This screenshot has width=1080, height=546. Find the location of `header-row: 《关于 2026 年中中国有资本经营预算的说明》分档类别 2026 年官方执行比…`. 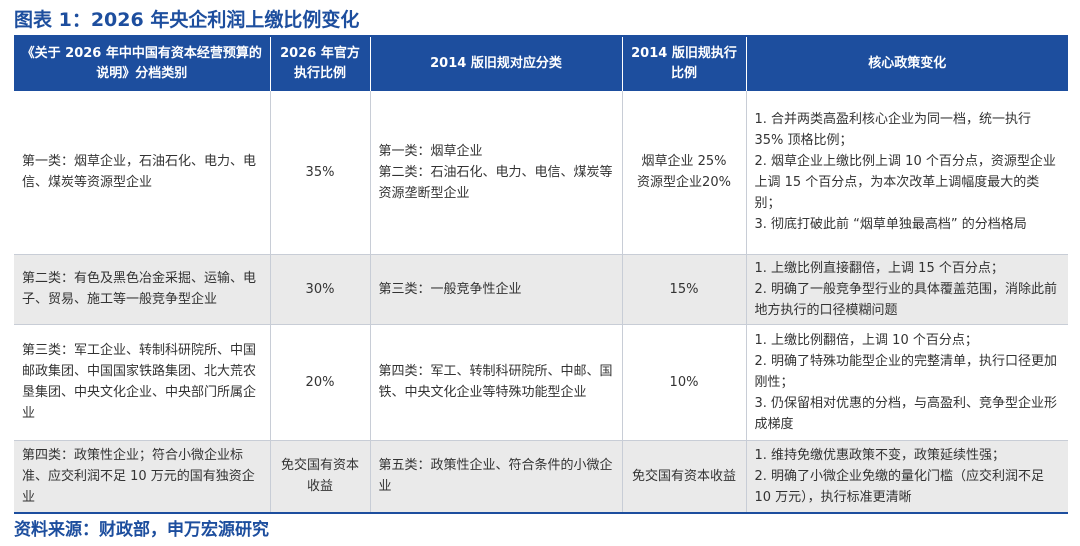

header-row: 《关于 2026 年中中国有资本经营预算的说明》分档类别 2026 年官方执行比… is located at coordinates (541, 64).